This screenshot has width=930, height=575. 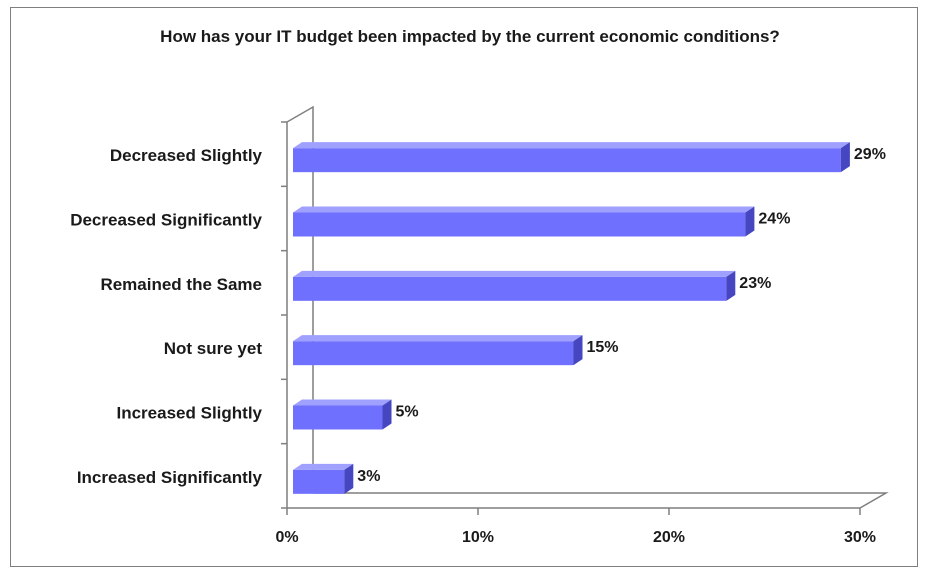 I want to click on data-label: 24%, so click(x=774, y=219).